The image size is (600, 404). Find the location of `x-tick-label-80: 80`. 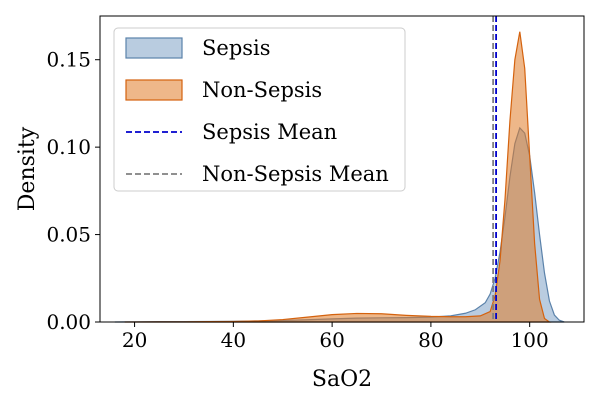

x-tick-label-80: 80 is located at coordinates (430, 340).